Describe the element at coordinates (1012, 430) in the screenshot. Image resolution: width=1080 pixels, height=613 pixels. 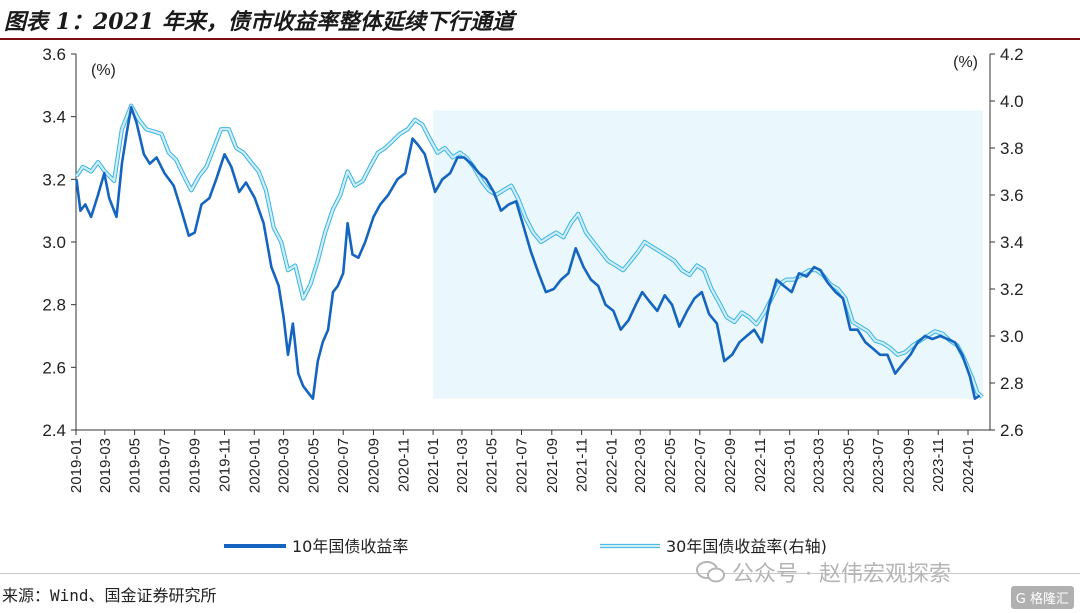
I see `right-tick-label: 2.6` at that location.